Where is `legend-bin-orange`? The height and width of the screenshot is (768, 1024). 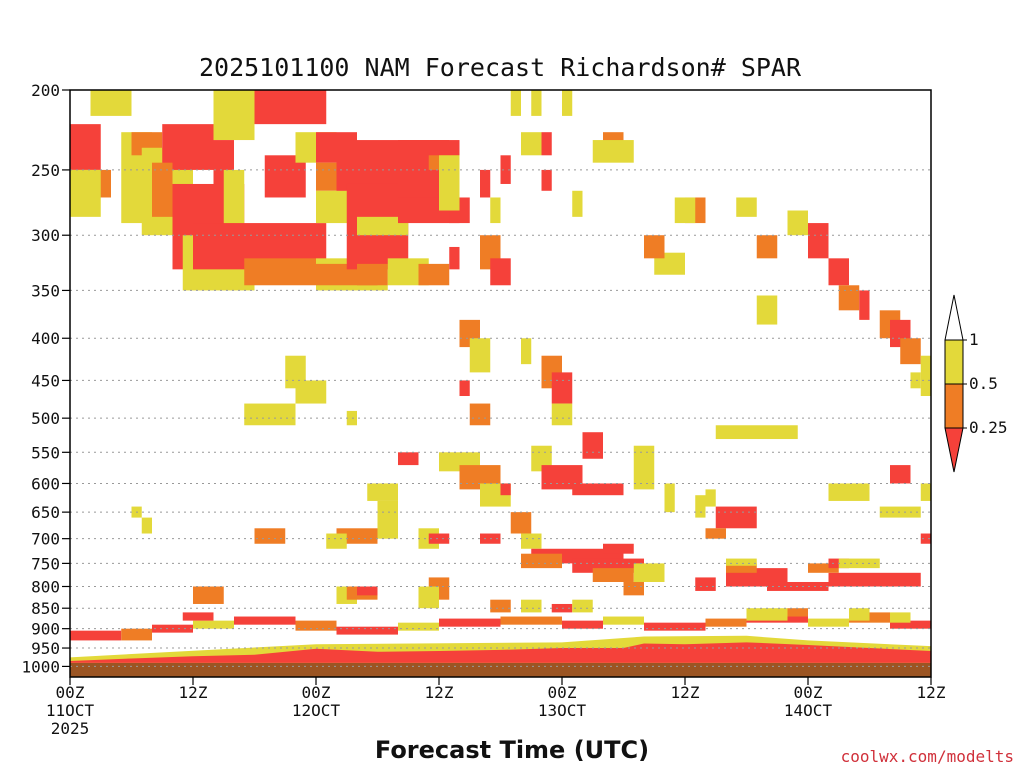 legend-bin-orange is located at coordinates (954, 406).